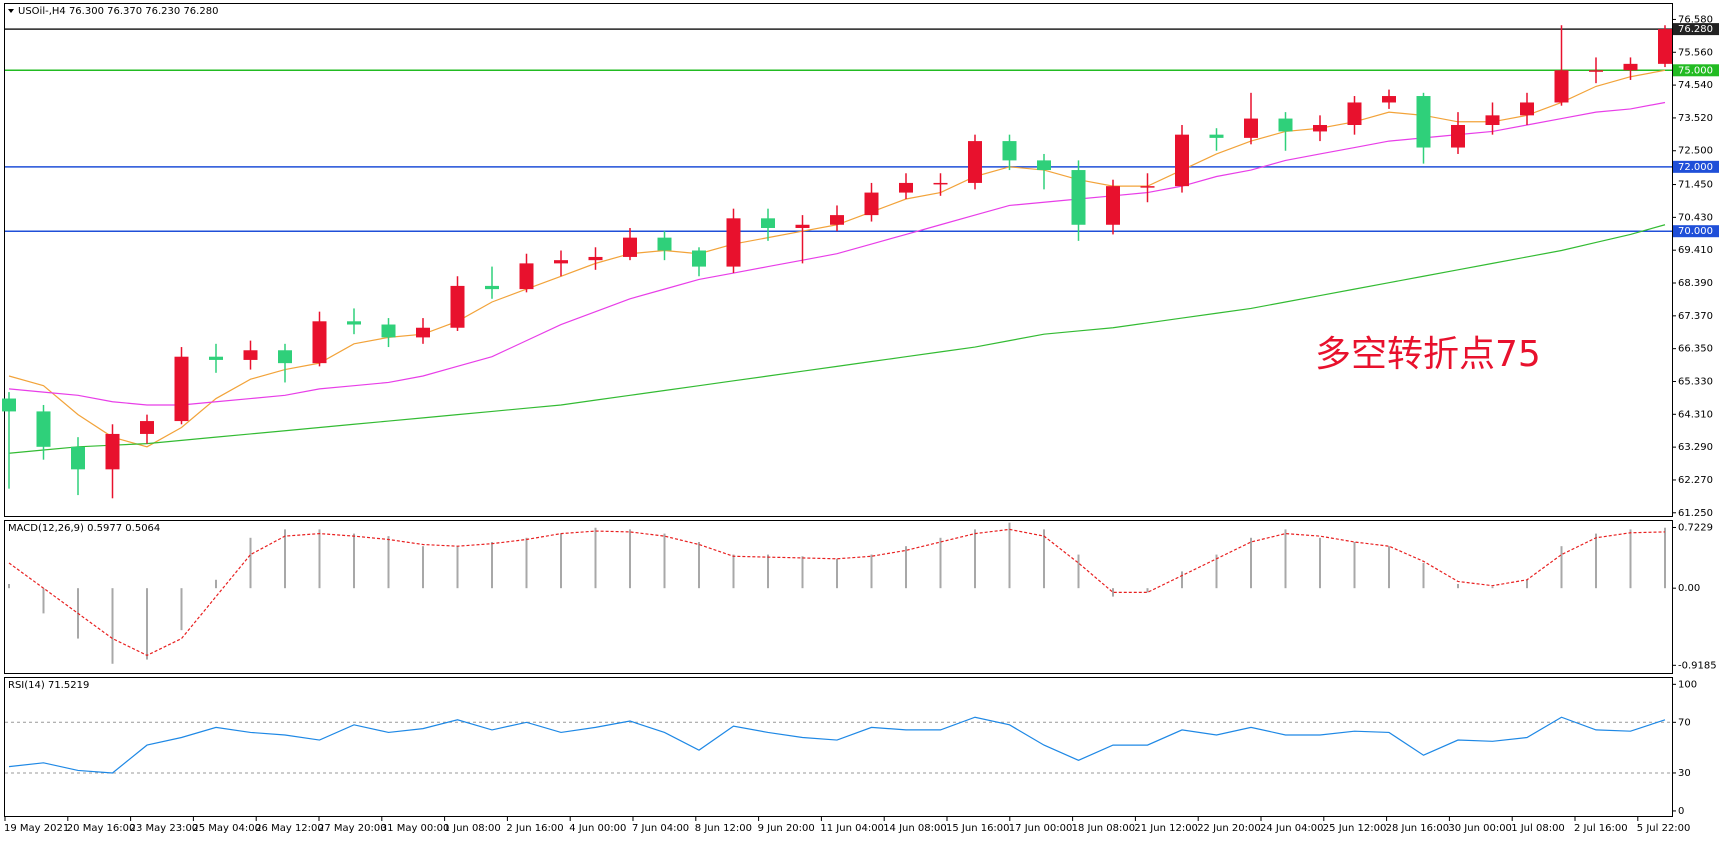 The image size is (1723, 841). Describe the element at coordinates (289, 828) in the screenshot. I see `x-tick-label: 26 May 12:00` at that location.